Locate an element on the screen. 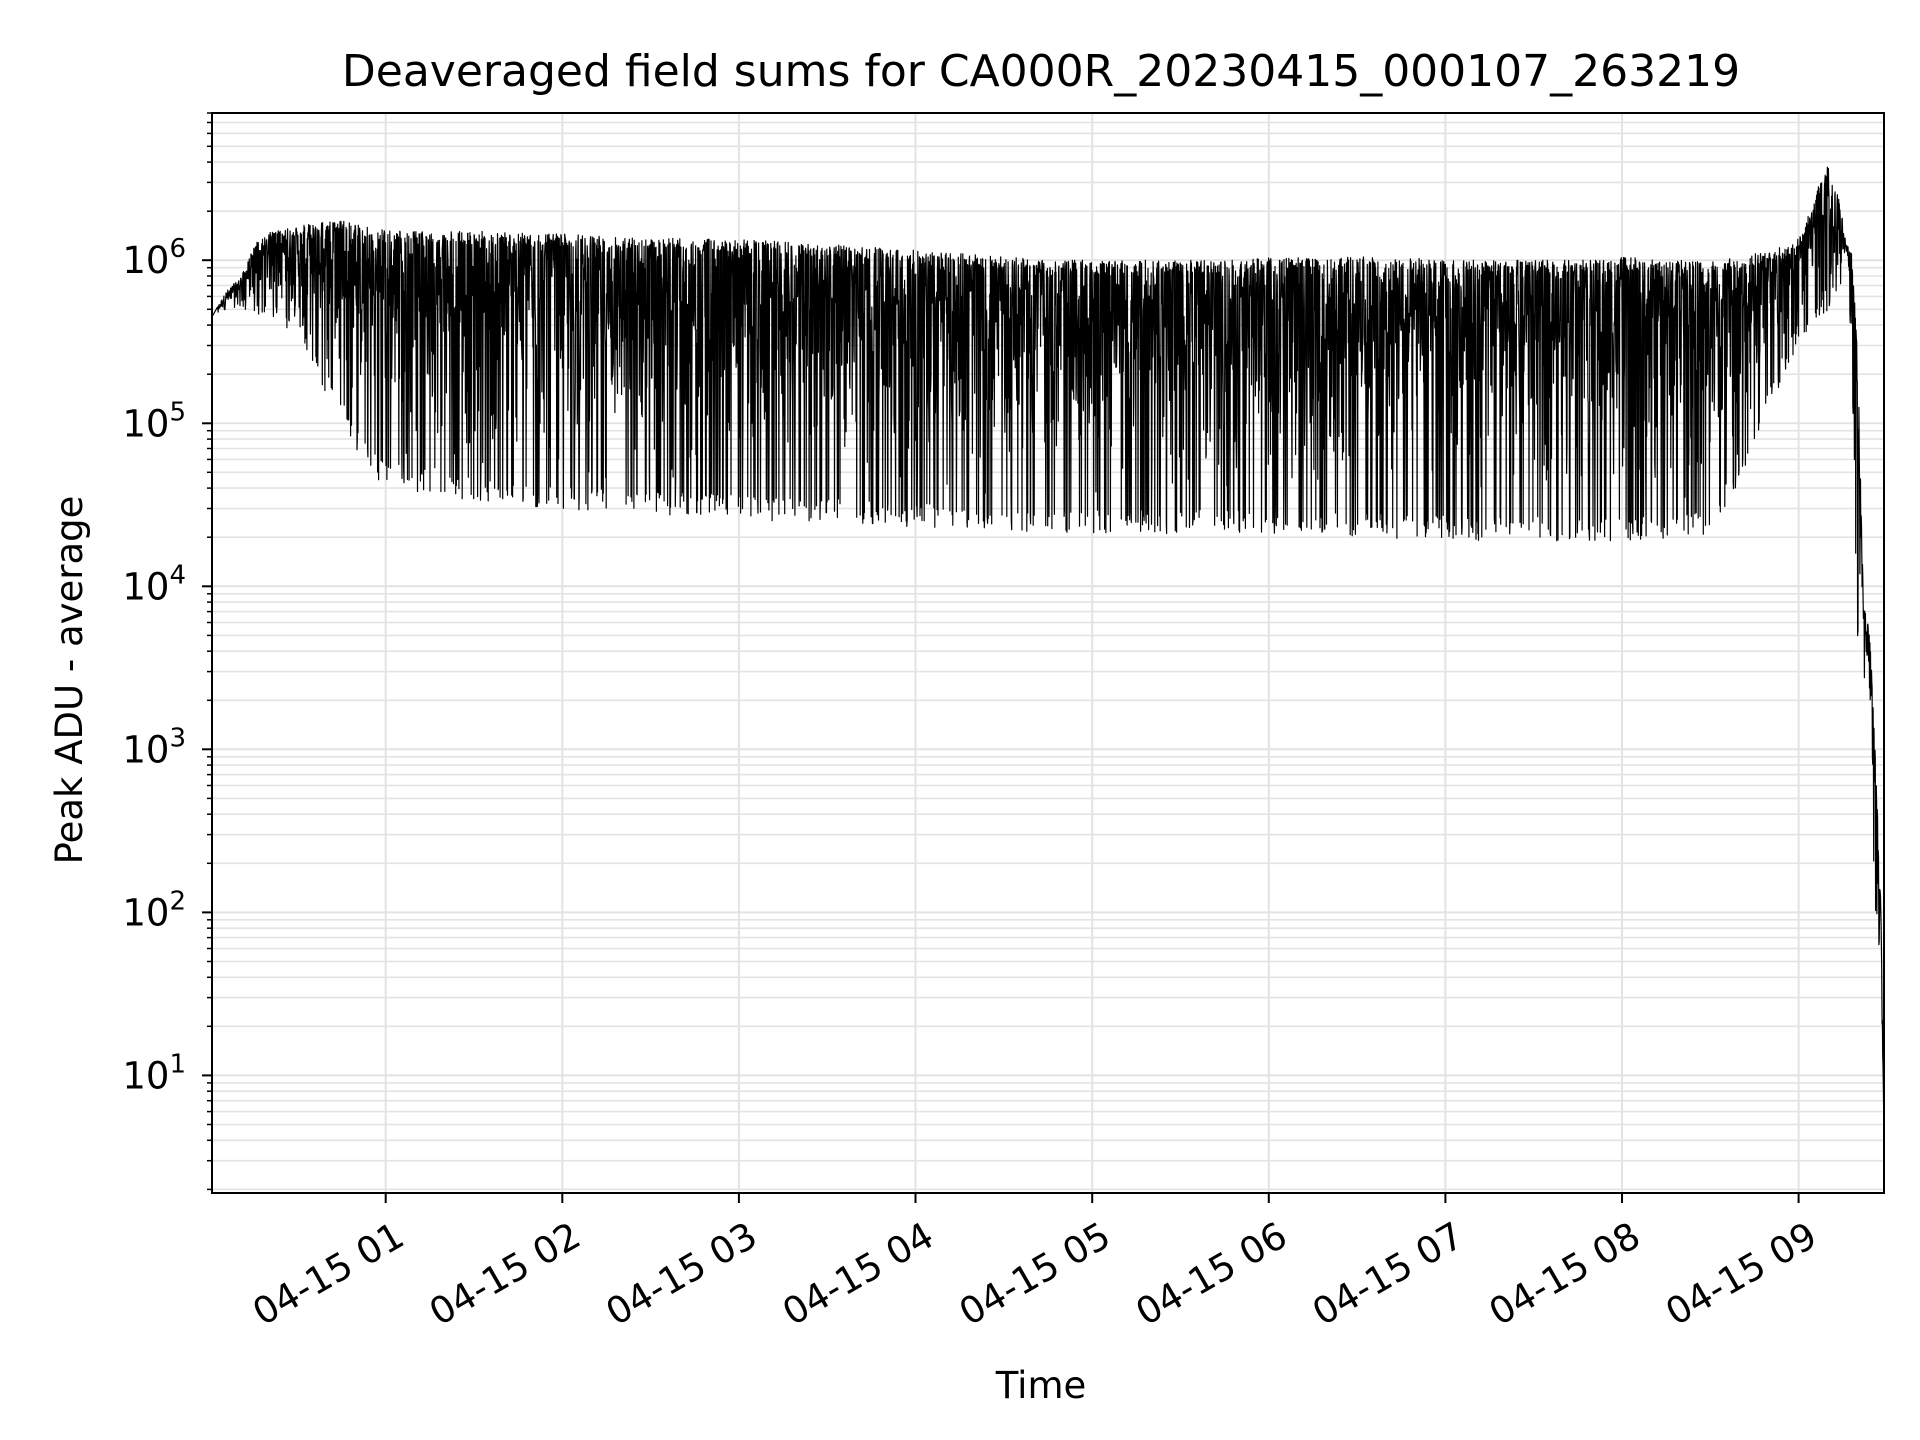 The height and width of the screenshot is (1440, 1920). x-axis-label: Time is located at coordinates (1041, 1385).